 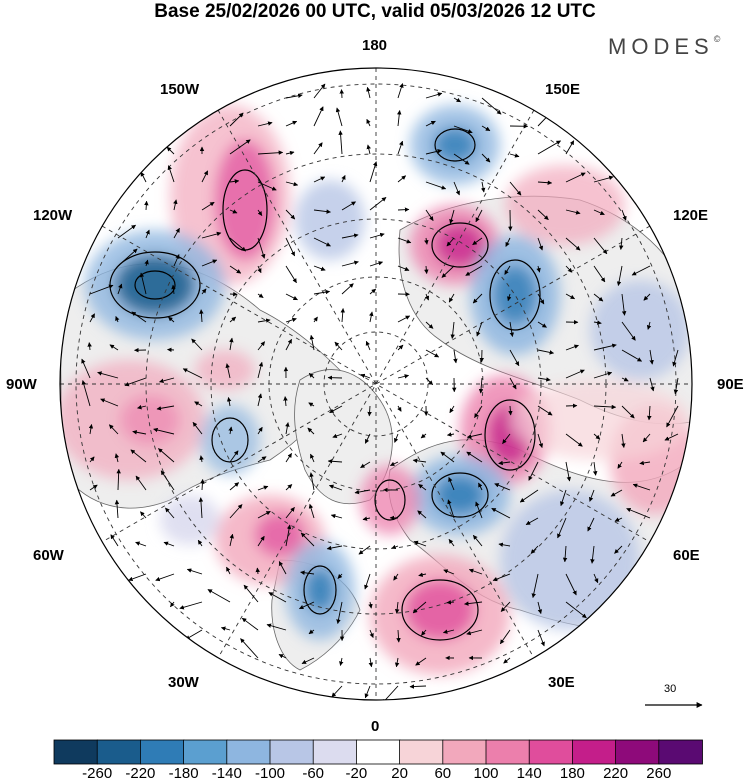 I want to click on lon-label-0: 0, so click(x=375, y=726).